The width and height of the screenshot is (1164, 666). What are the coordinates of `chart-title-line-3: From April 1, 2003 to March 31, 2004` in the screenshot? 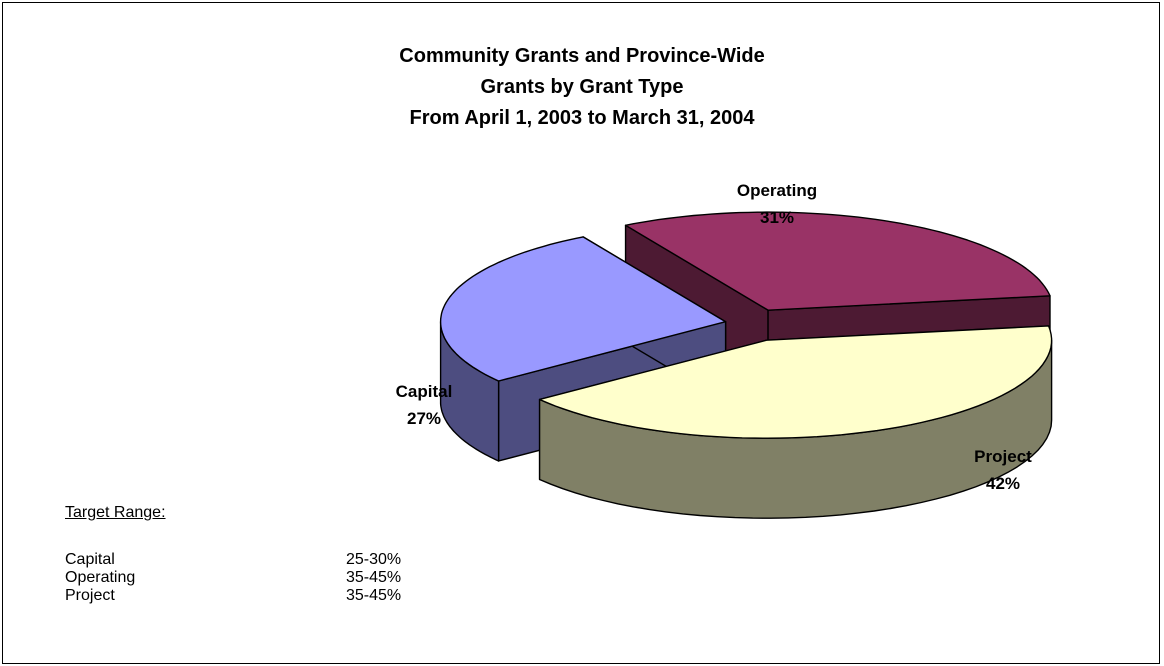 It's located at (582, 118).